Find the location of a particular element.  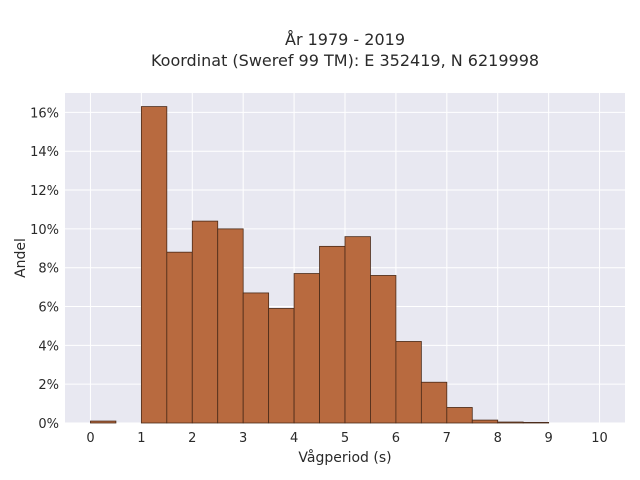

y-tick-label: 10% is located at coordinates (44, 230).